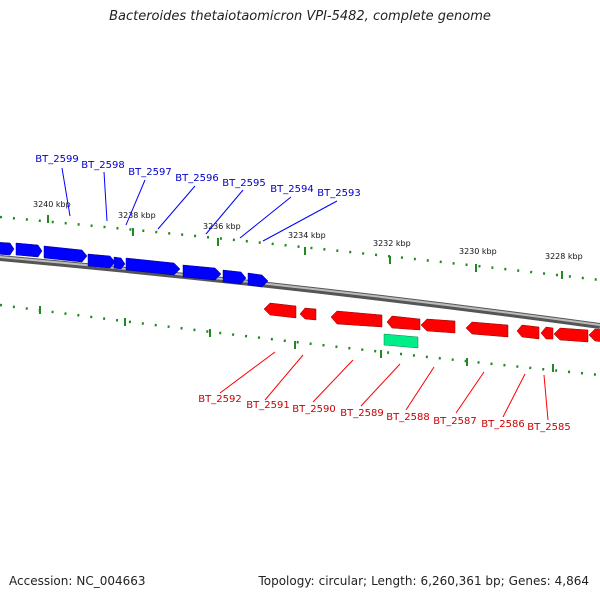 This screenshot has height=600, width=600. I want to click on scale-label: 3232 kbp, so click(392, 243).